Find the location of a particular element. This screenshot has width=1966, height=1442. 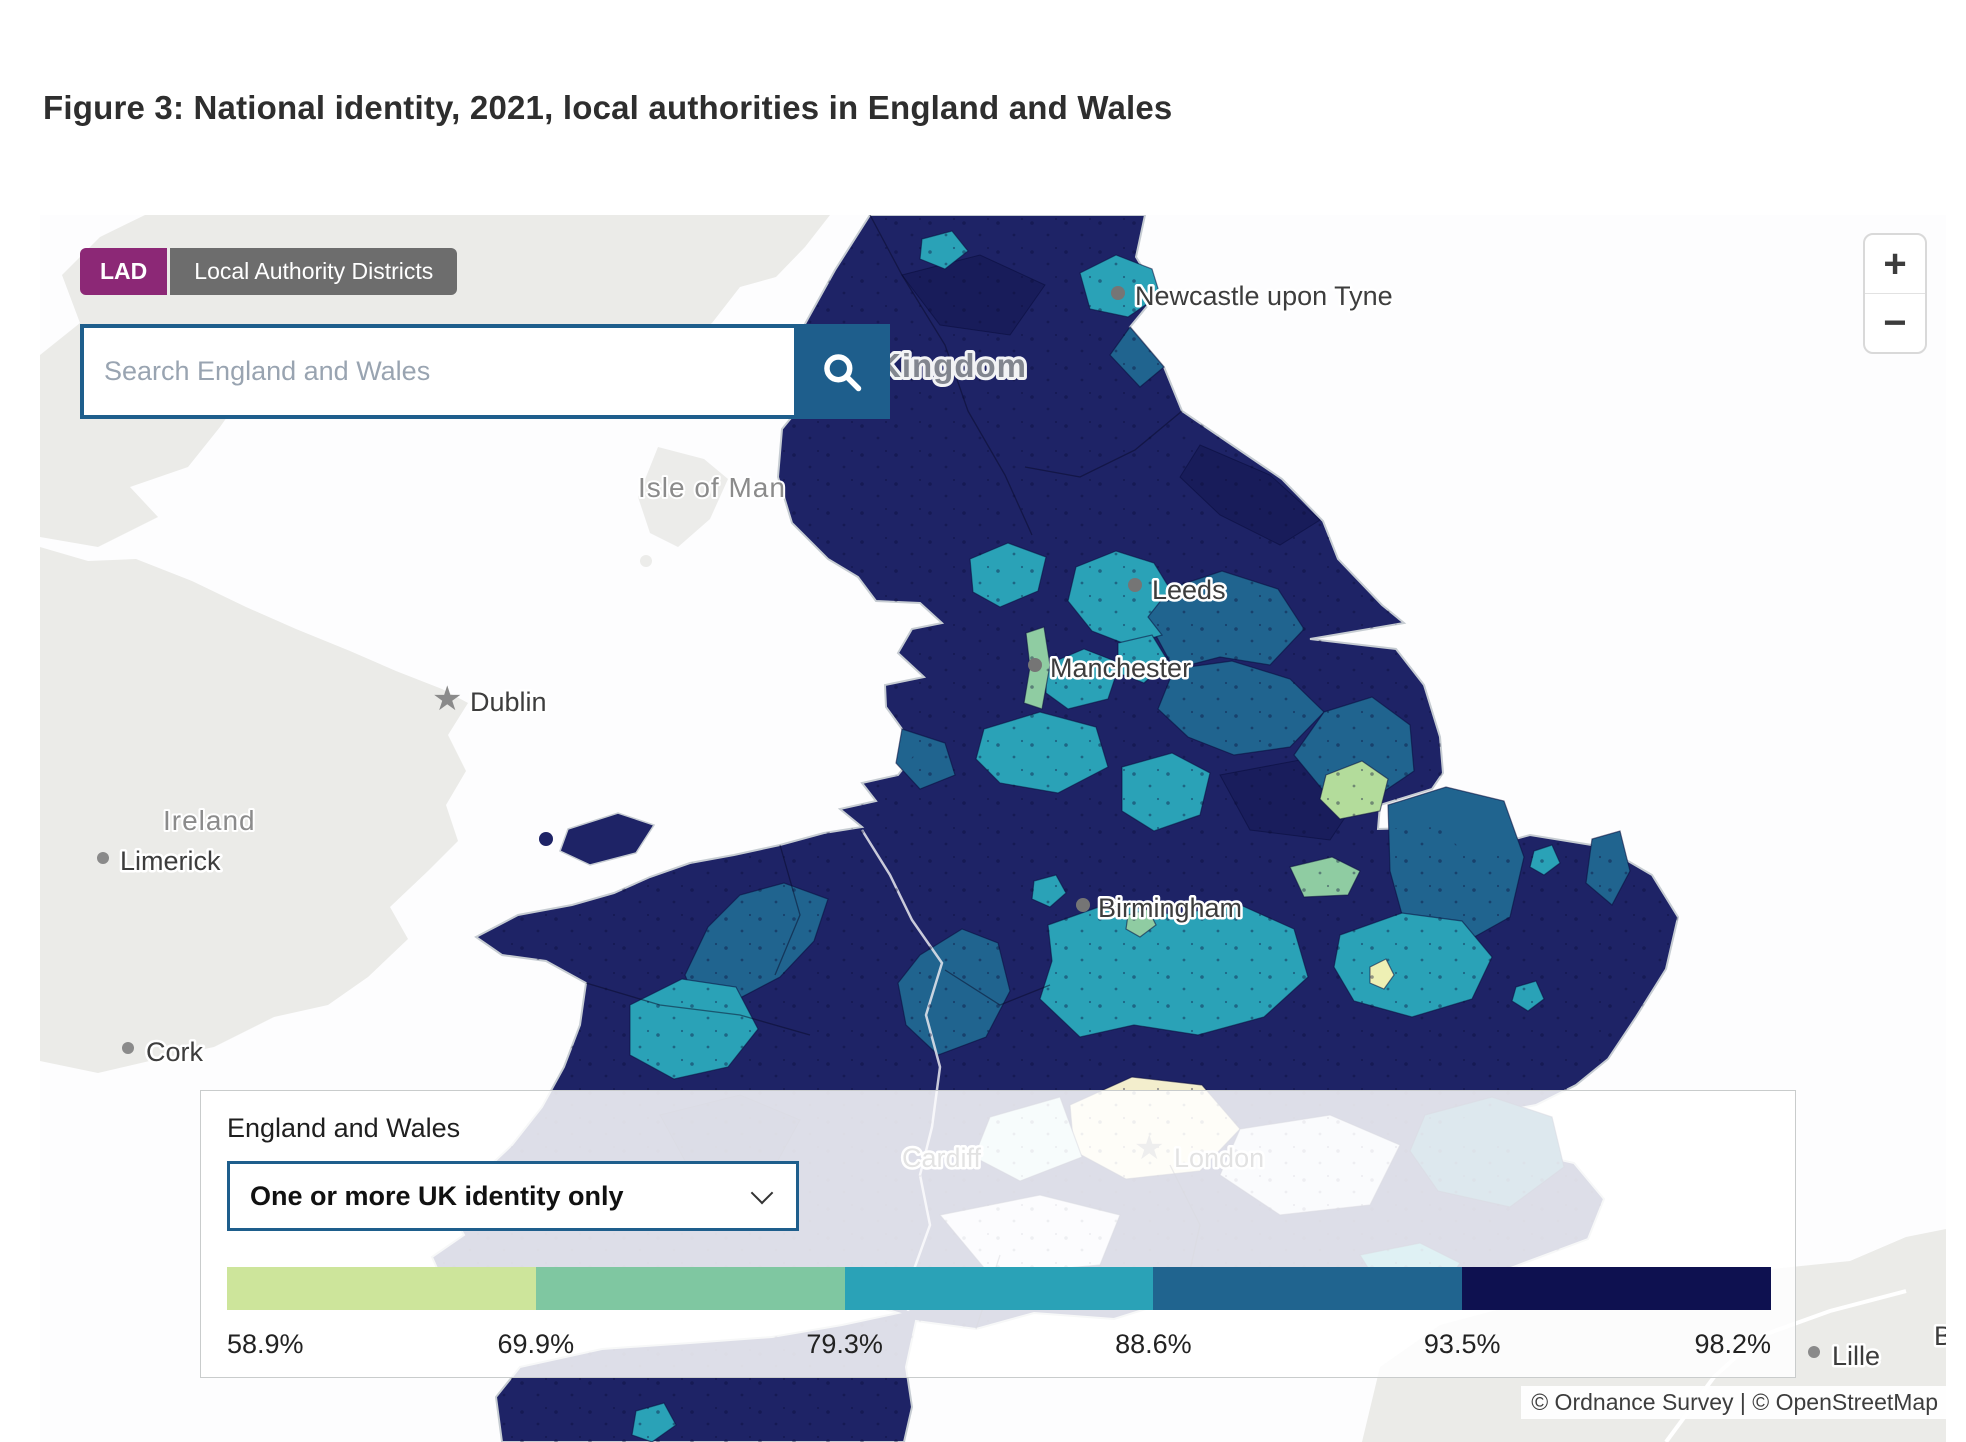

legend-tick: 93.5% is located at coordinates (1462, 1344).